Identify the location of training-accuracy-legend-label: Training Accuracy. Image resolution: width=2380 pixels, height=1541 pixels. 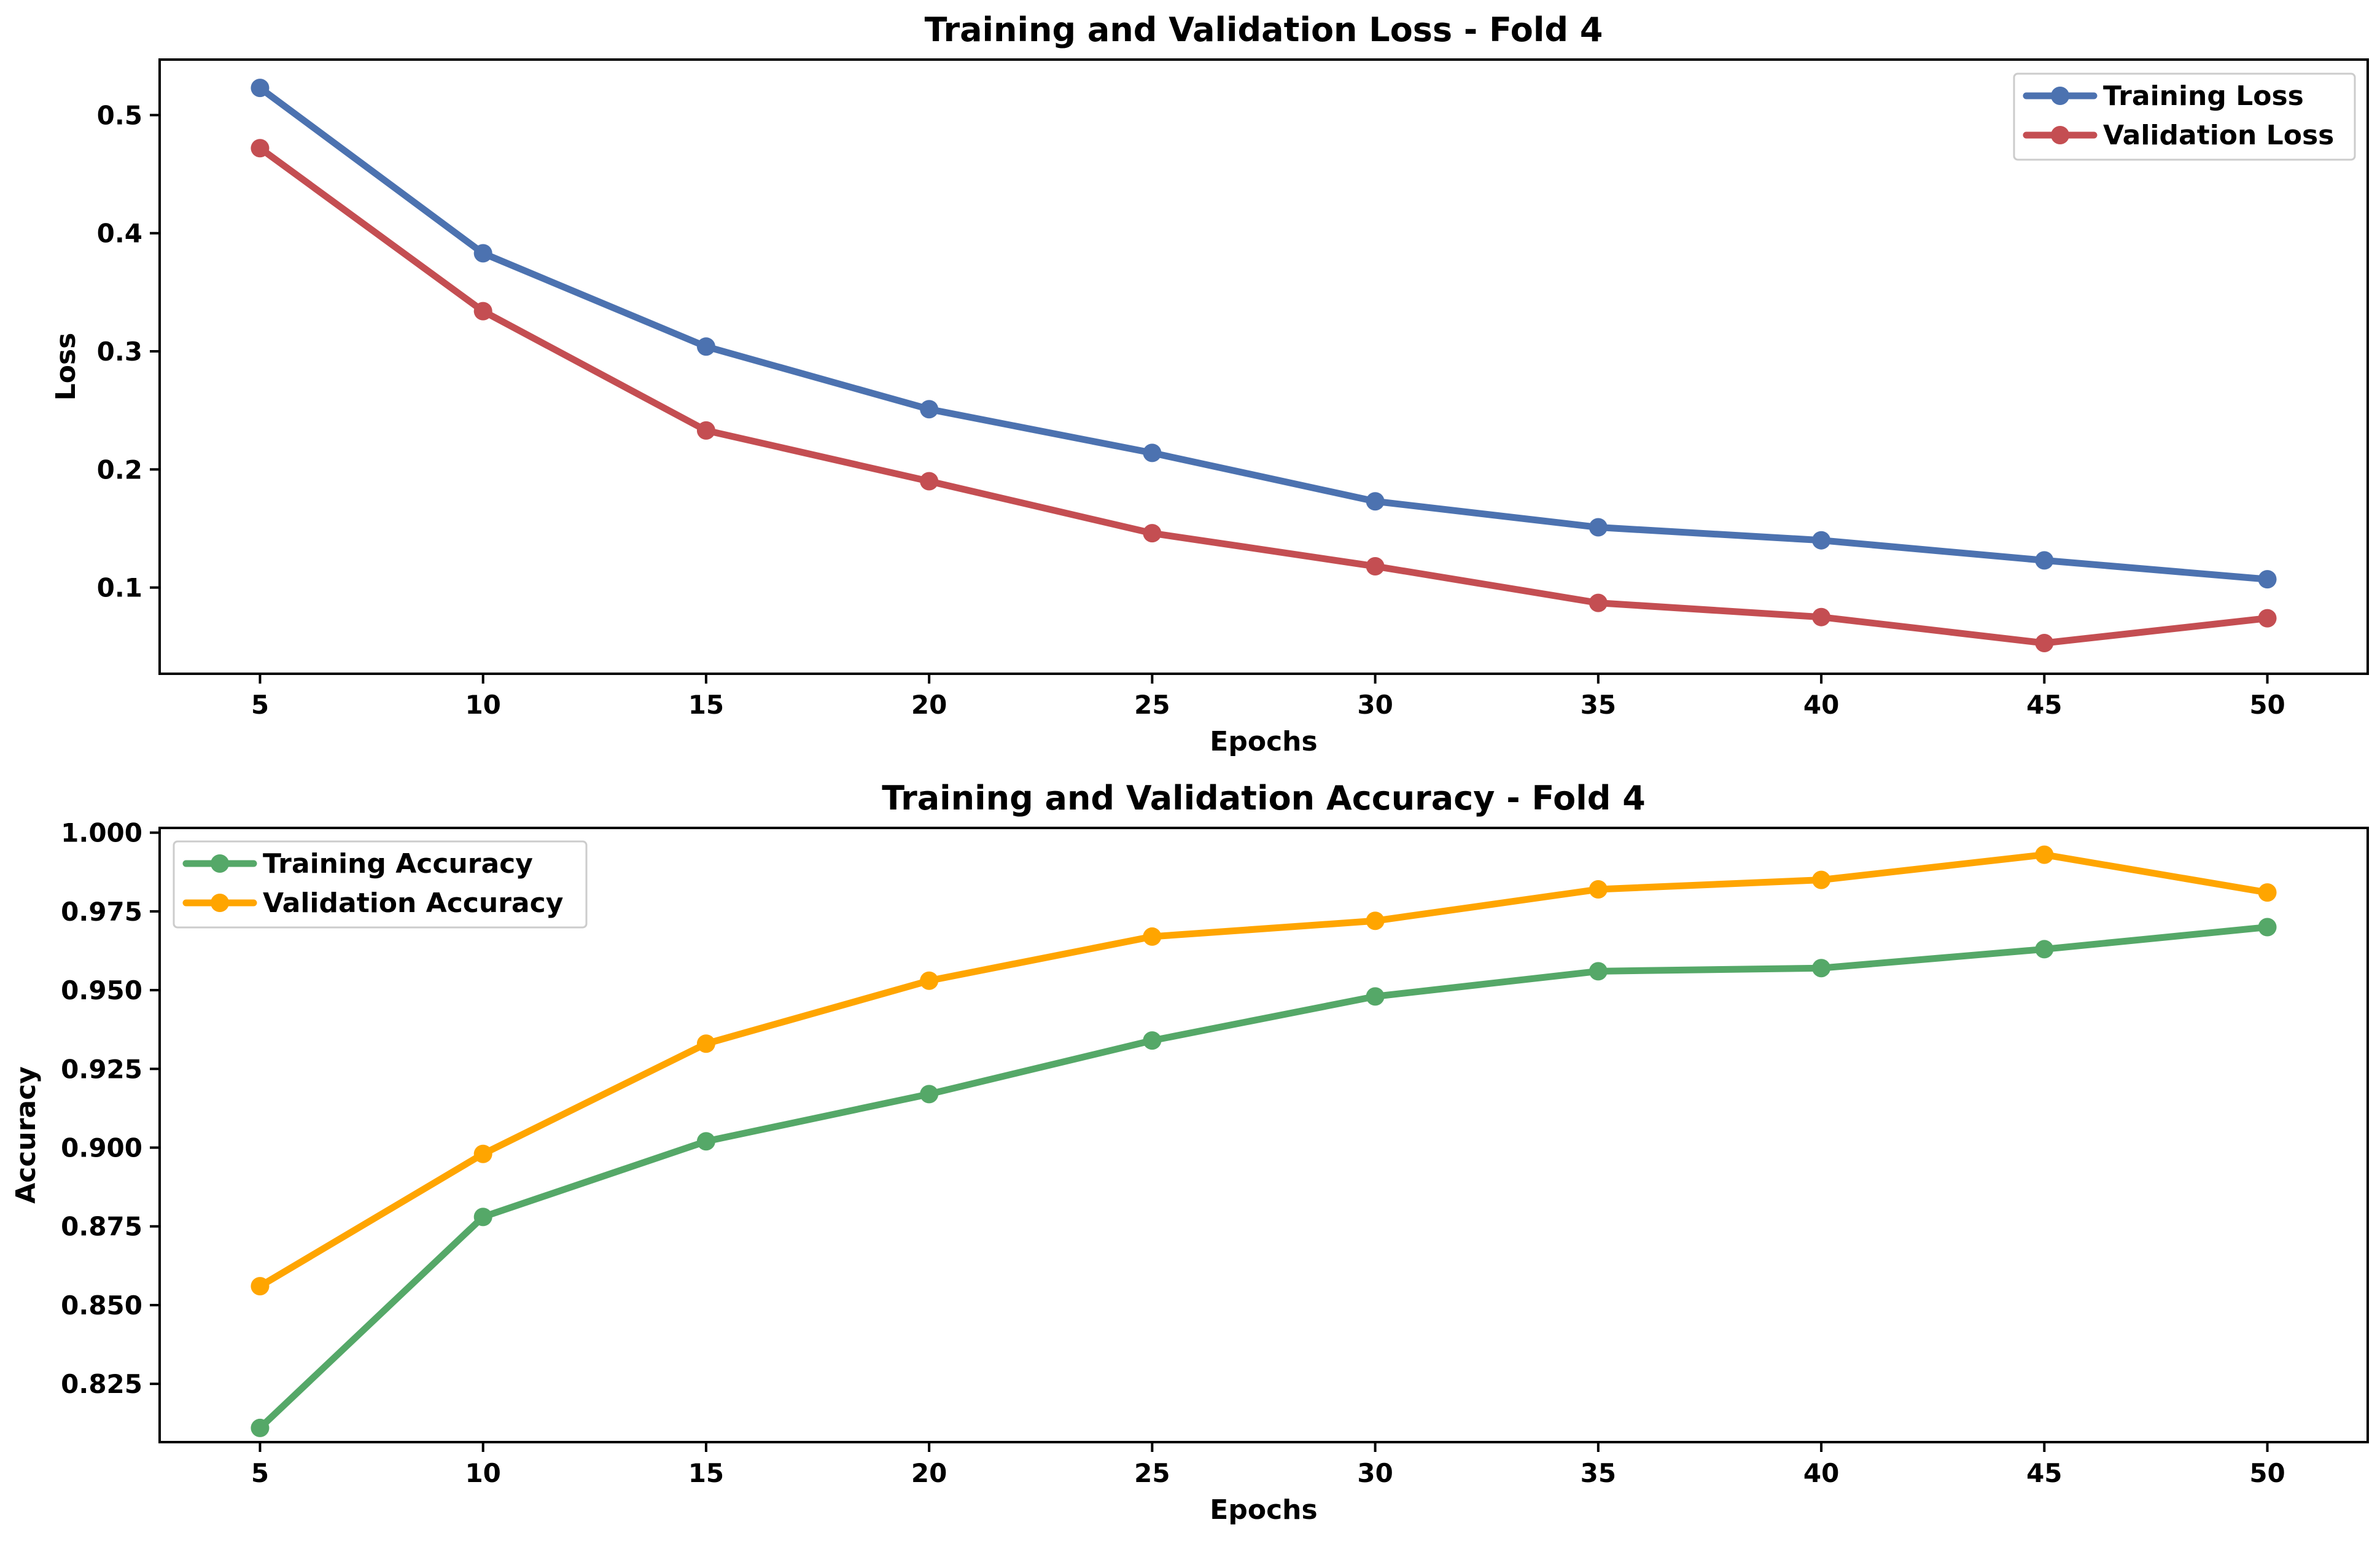
(398, 864).